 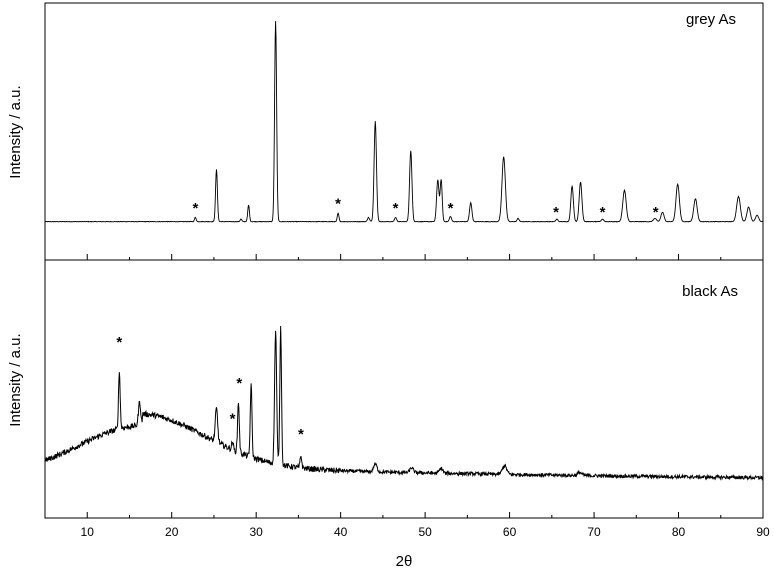 What do you see at coordinates (256, 532) in the screenshot?
I see `x-tick-label: 30` at bounding box center [256, 532].